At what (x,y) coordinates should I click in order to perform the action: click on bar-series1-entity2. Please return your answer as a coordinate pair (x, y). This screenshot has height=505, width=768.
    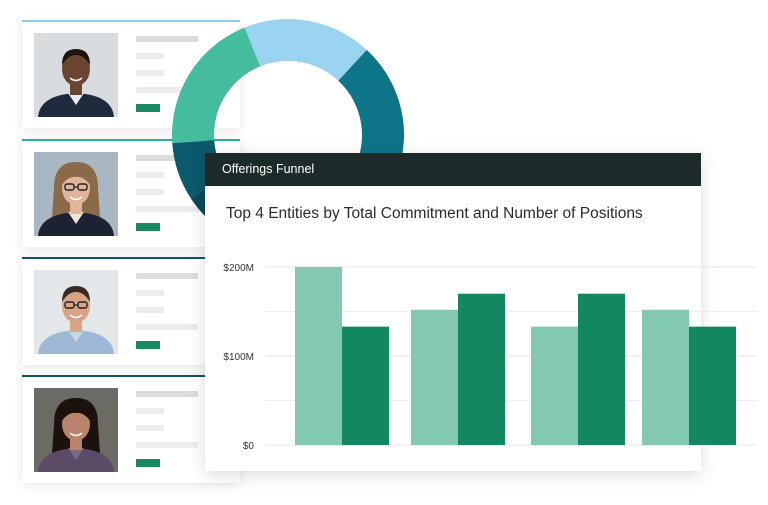
    Looking at the image, I should click on (434, 377).